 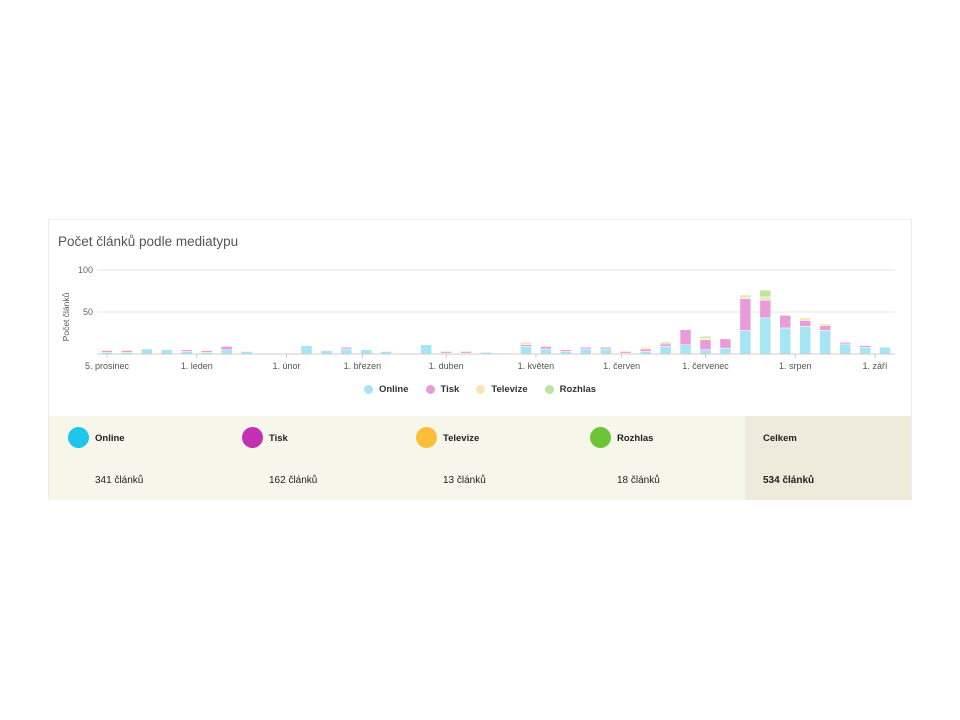 I want to click on x-tick-label: 1. únor, so click(x=287, y=366).